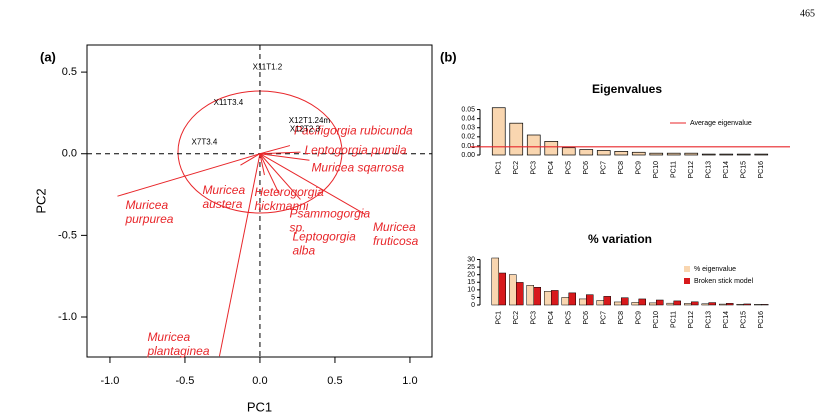 The image size is (840, 420). Describe the element at coordinates (409, 381) in the screenshot. I see `x-tick-label: 1.0` at that location.